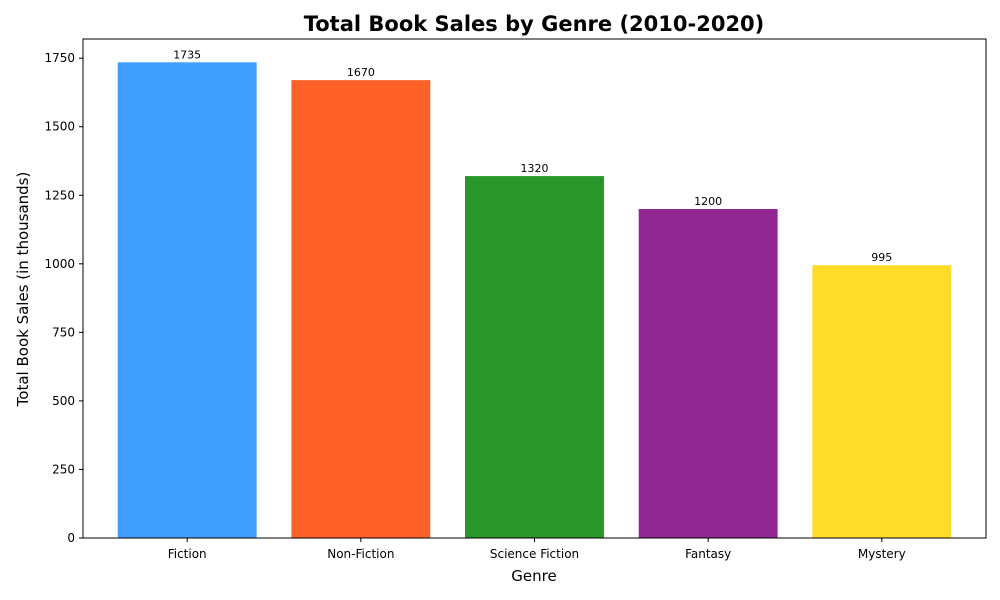  Describe the element at coordinates (63, 298) in the screenshot. I see `y-axis: 0 250 500 750 1000 1250 1500 1750` at that location.